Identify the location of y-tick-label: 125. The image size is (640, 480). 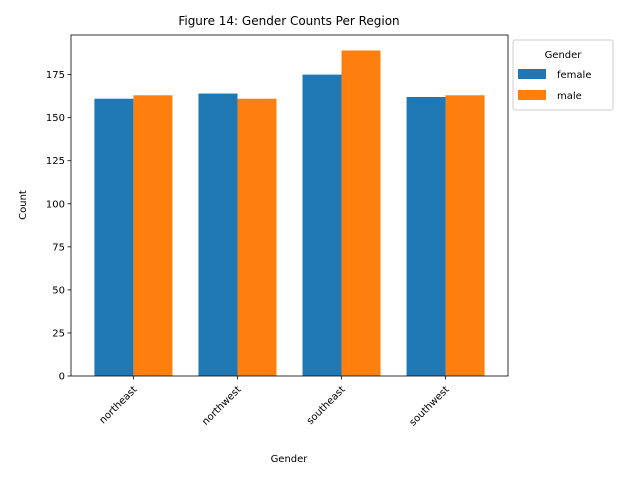
(55, 161).